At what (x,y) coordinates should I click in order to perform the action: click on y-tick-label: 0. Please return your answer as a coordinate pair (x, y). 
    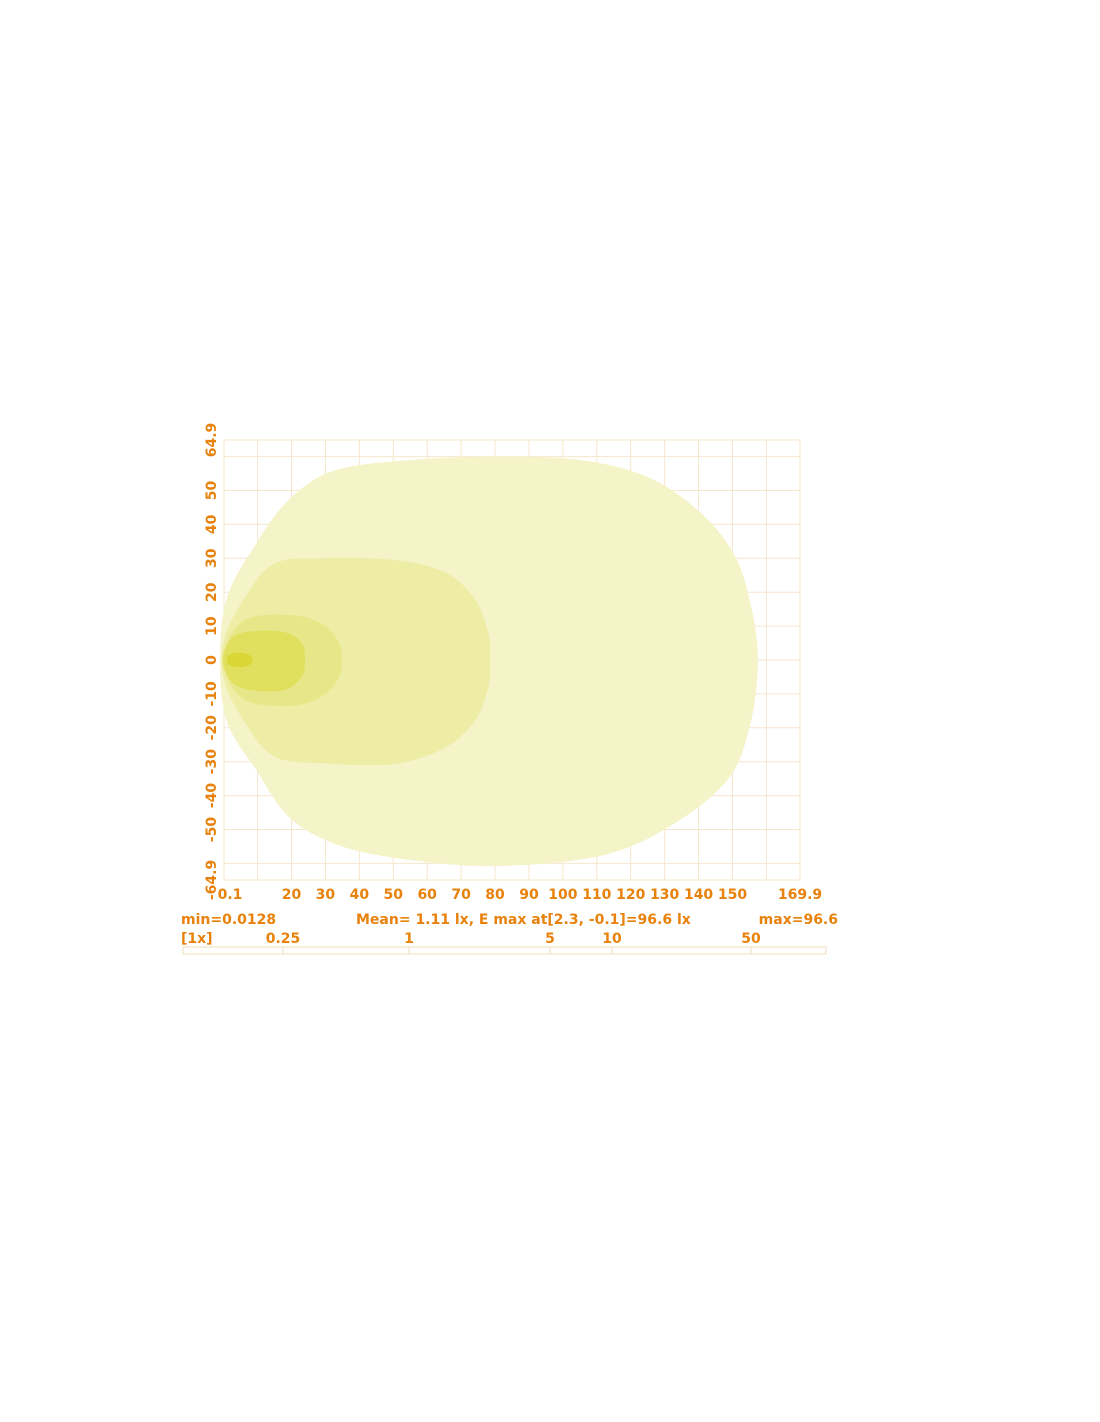
    Looking at the image, I should click on (212, 660).